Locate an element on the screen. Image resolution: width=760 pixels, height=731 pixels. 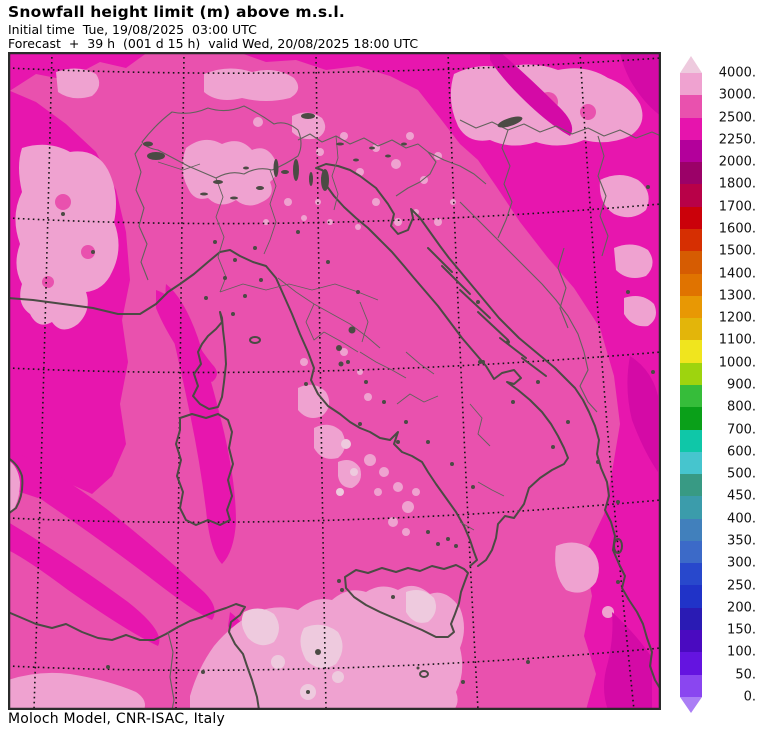
legend-value-label: 300. is located at coordinates (741, 563).